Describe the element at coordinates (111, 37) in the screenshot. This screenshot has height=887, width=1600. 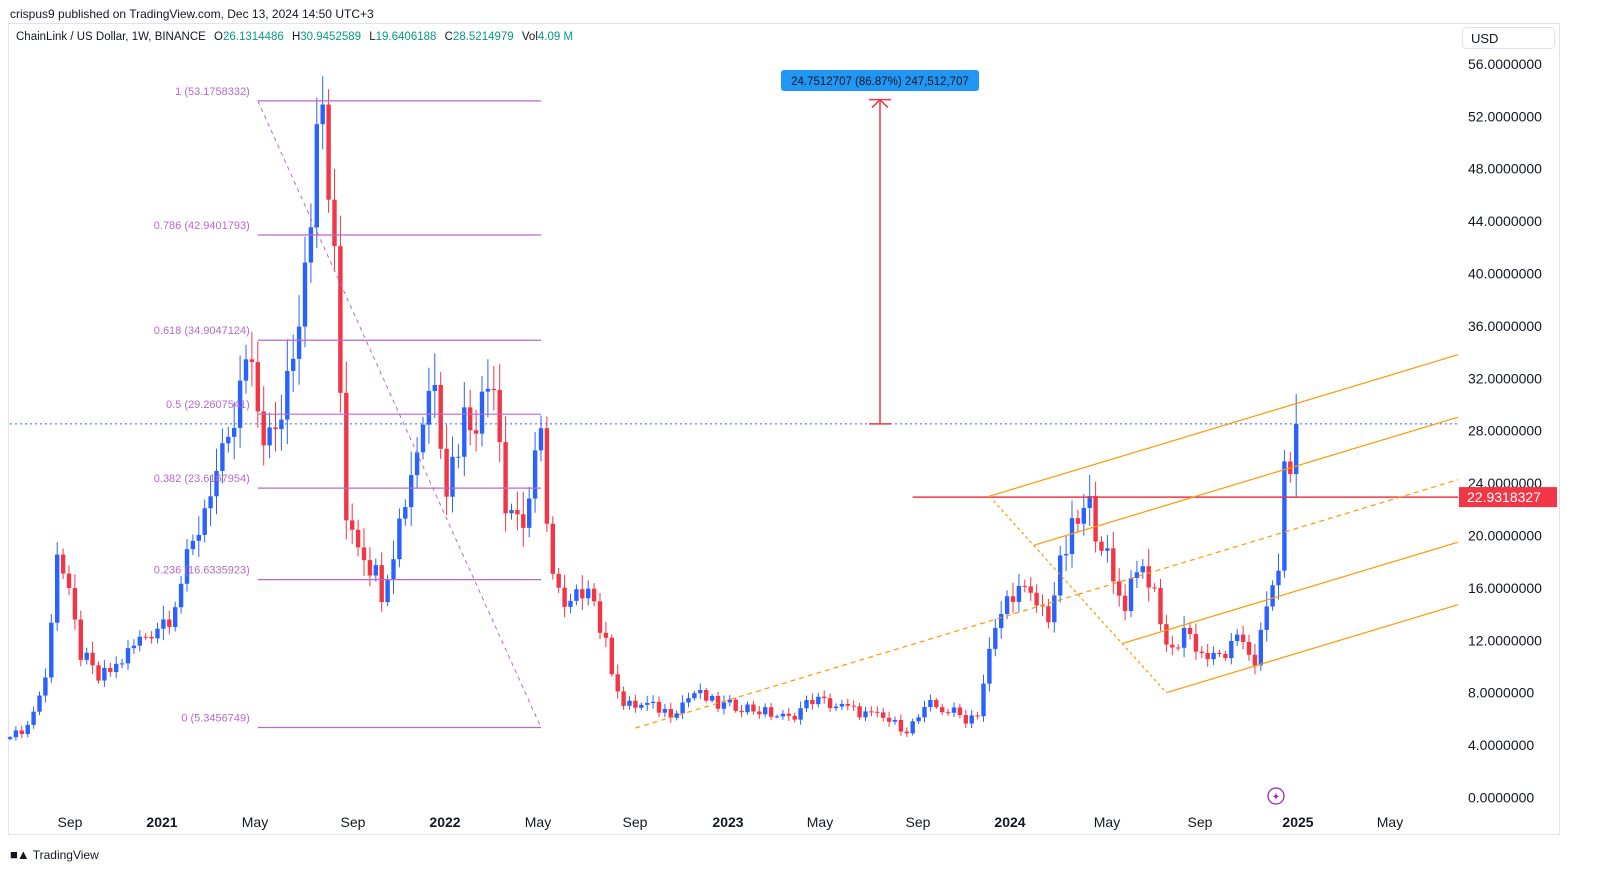
I see `symbol-name: ChainLink / US Dollar, 1W, BINANCE` at that location.